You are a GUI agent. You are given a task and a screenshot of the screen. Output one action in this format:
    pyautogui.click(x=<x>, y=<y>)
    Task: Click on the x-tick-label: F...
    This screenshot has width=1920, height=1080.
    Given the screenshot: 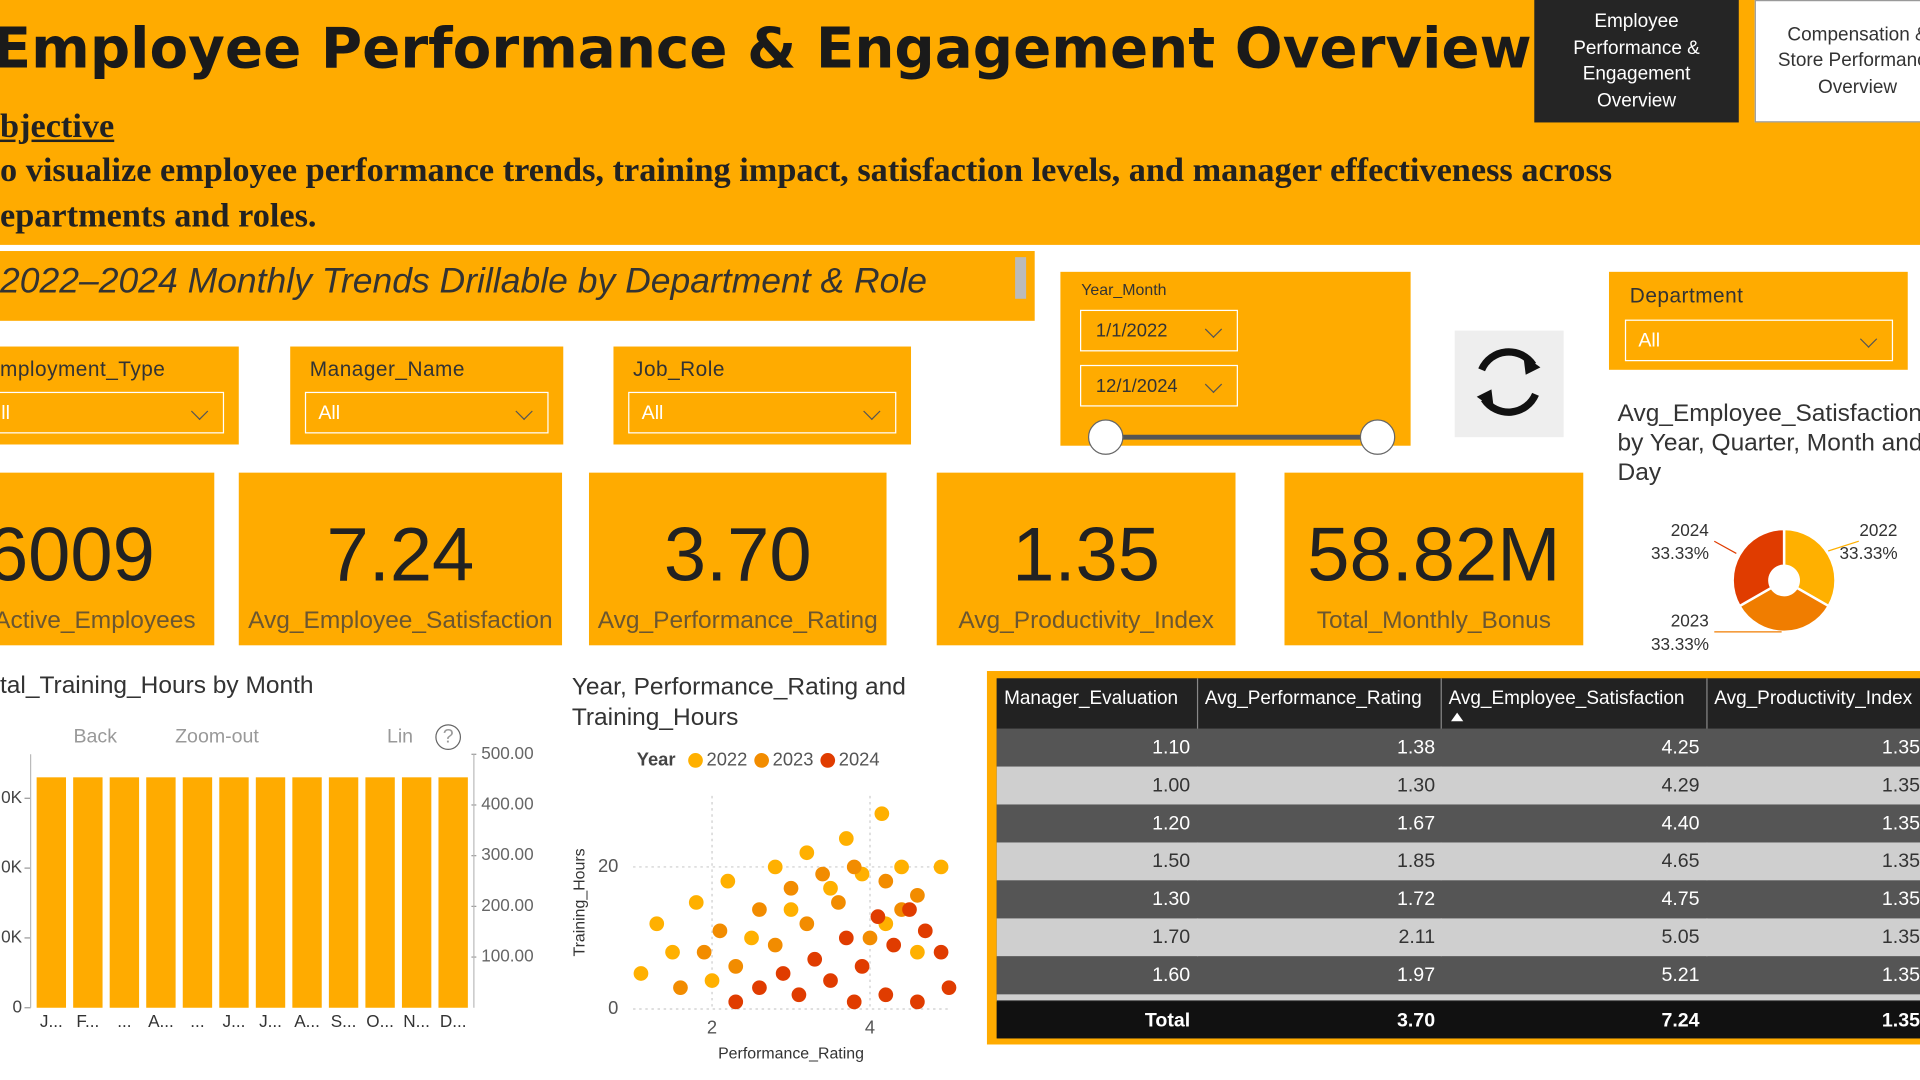 What is the action you would take?
    pyautogui.click(x=87, y=1021)
    